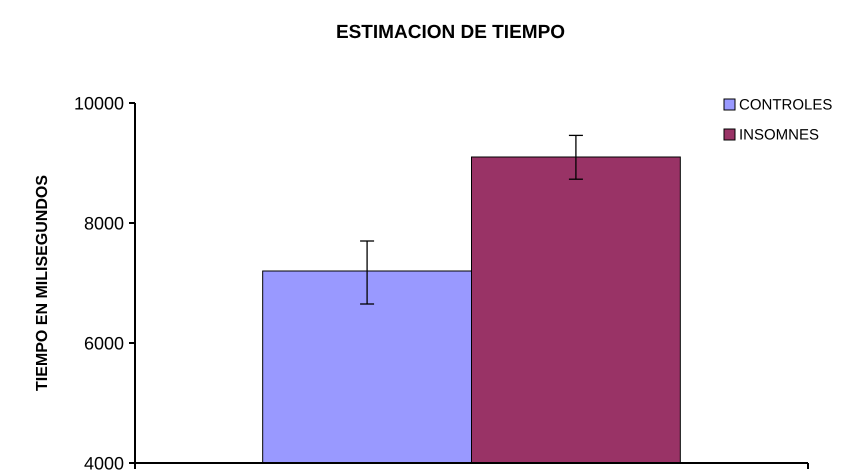 The height and width of the screenshot is (473, 847). Describe the element at coordinates (104, 343) in the screenshot. I see `y-tick-label: 6000` at that location.